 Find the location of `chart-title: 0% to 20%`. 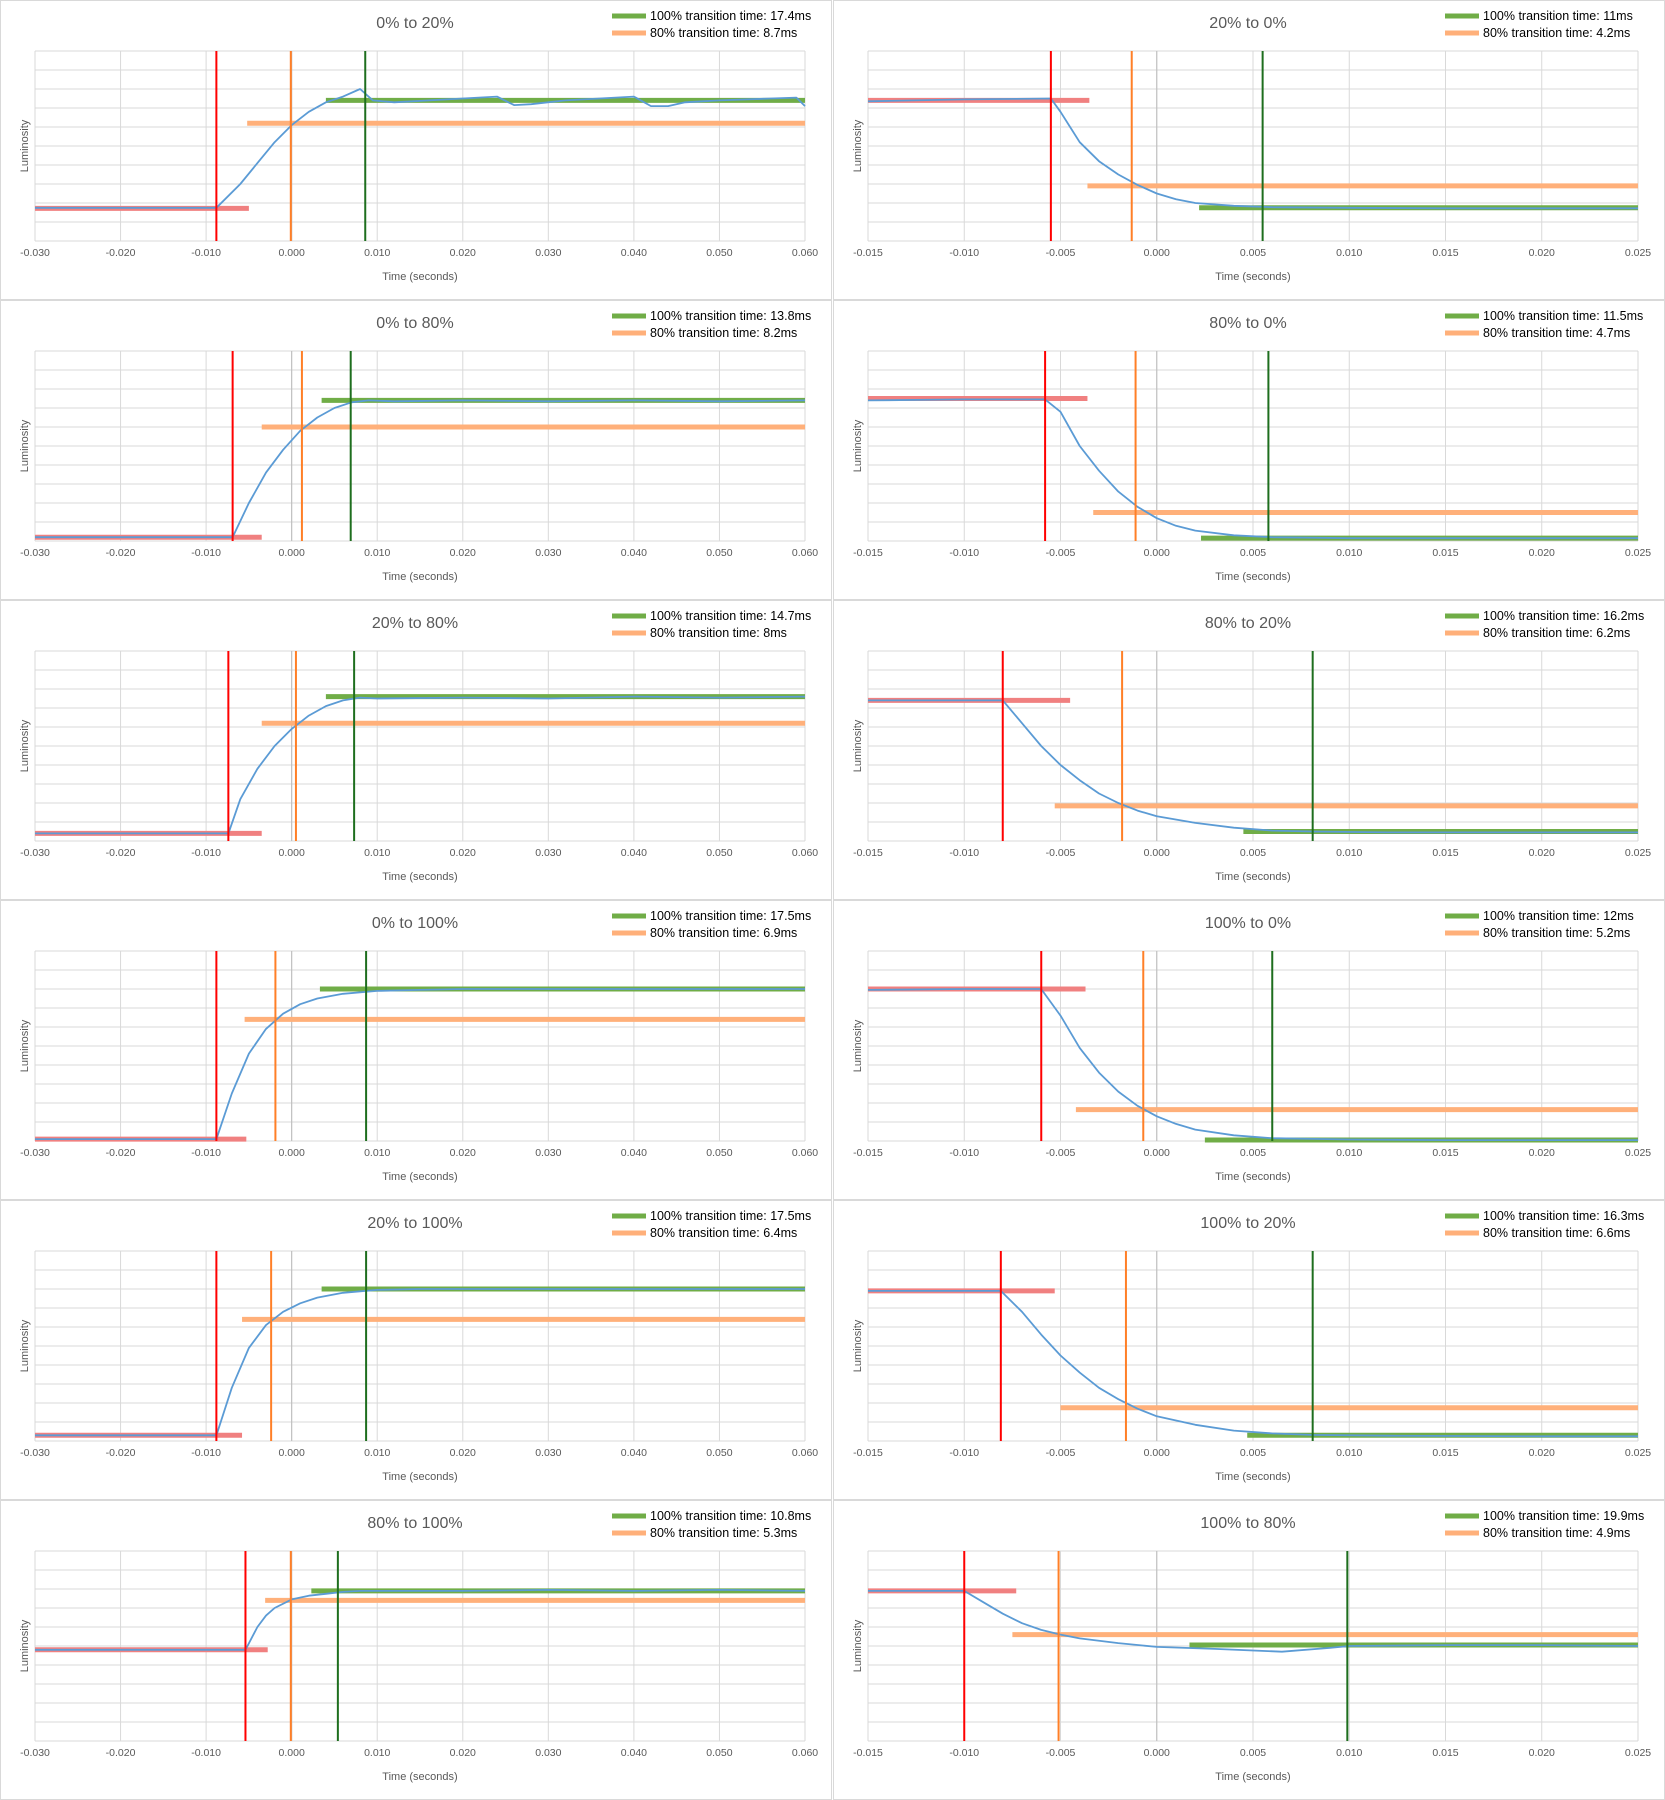

chart-title: 0% to 20% is located at coordinates (414, 23).